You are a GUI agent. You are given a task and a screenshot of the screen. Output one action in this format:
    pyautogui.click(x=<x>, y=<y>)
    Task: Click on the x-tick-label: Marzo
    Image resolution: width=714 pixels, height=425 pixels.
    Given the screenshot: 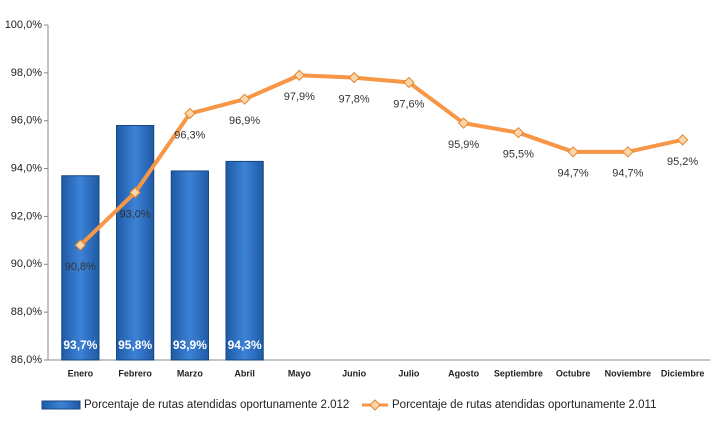 What is the action you would take?
    pyautogui.click(x=190, y=373)
    